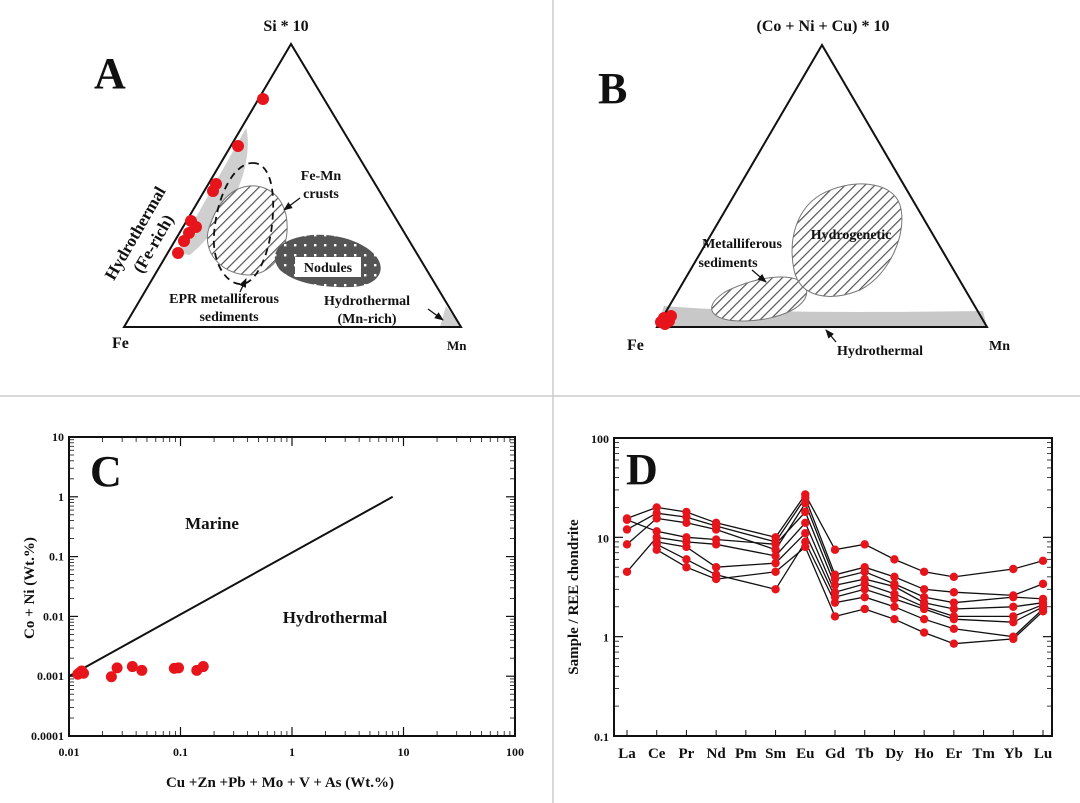  I want to click on panel-c-xtick-label: 10, so click(404, 752).